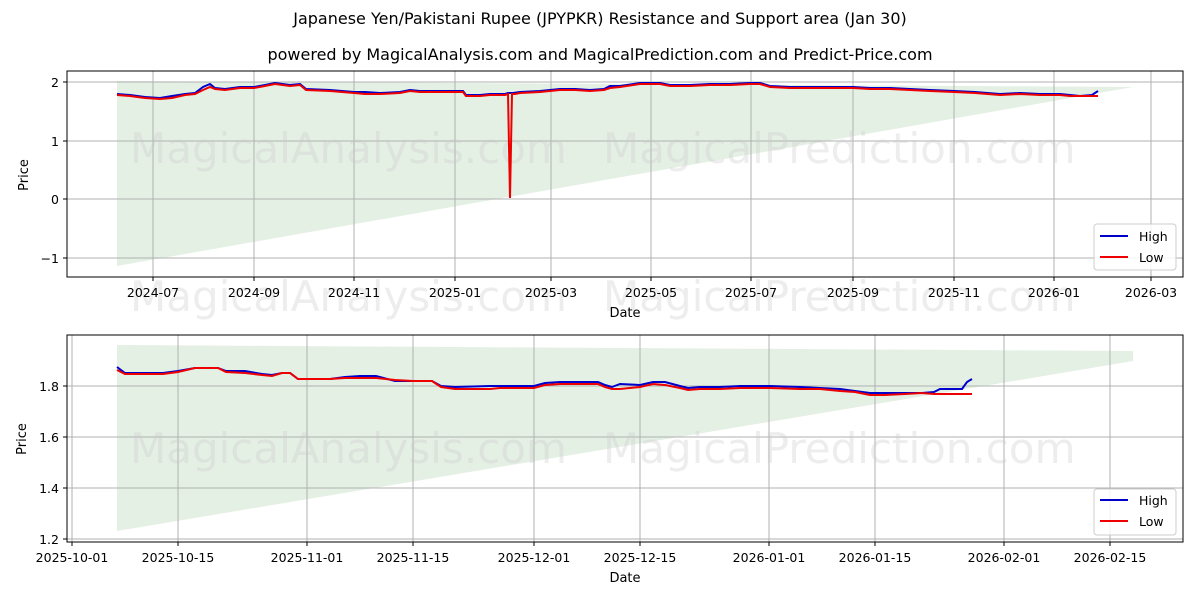 This screenshot has height=600, width=1200. I want to click on x-tick-label: 2025-10-01, so click(72, 557).